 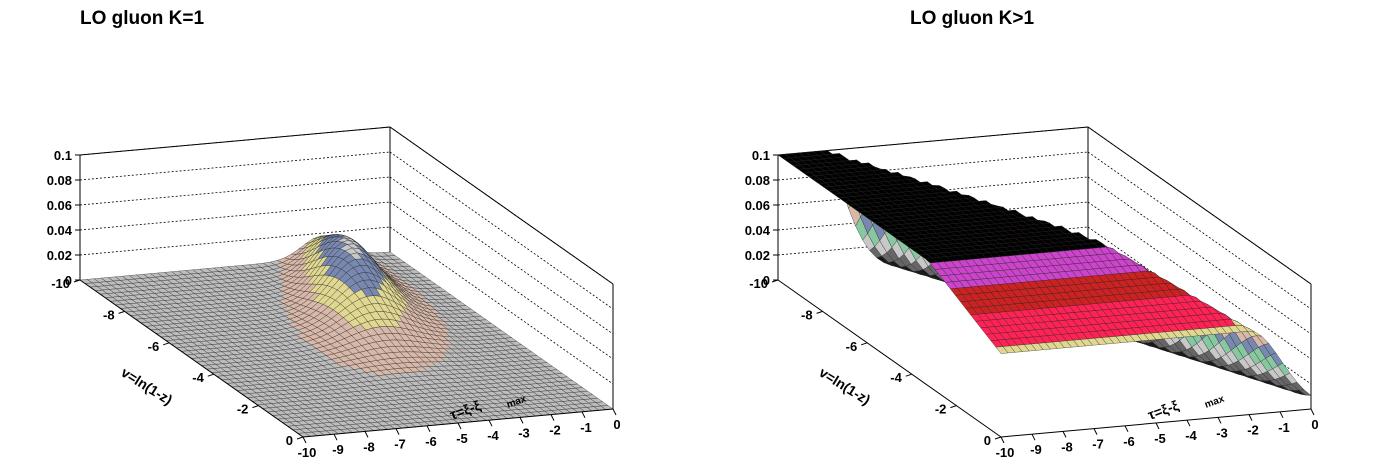 What do you see at coordinates (59, 180) in the screenshot?
I see `k1-z-tick-label: 0.08` at bounding box center [59, 180].